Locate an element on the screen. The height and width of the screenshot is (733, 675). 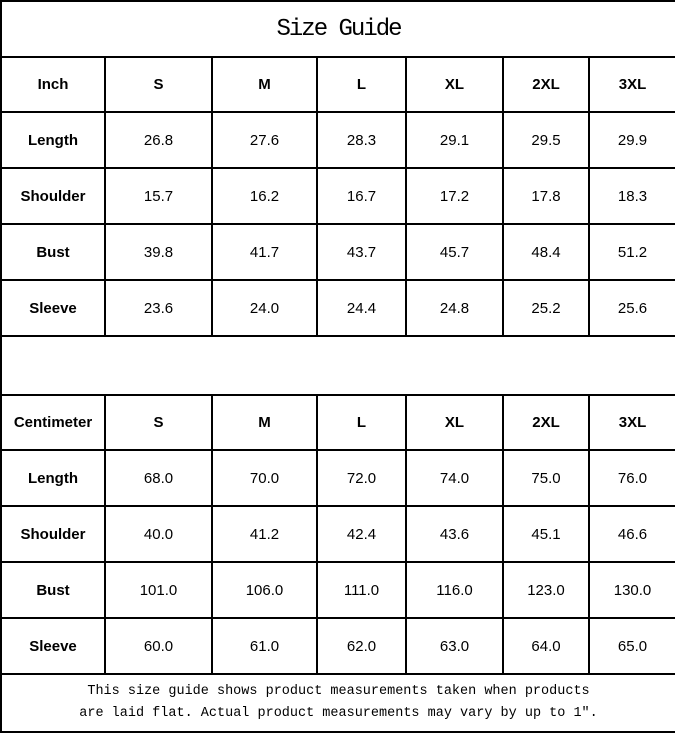
measurement-cell: 116.0 is located at coordinates (454, 590).